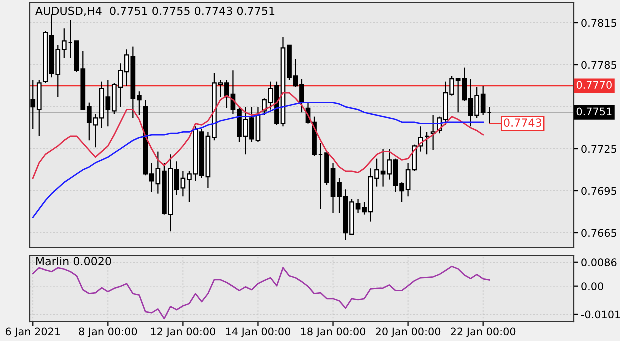 This screenshot has width=620, height=341. What do you see at coordinates (594, 112) in the screenshot?
I see `ref-line-label: 0.7751` at bounding box center [594, 112].